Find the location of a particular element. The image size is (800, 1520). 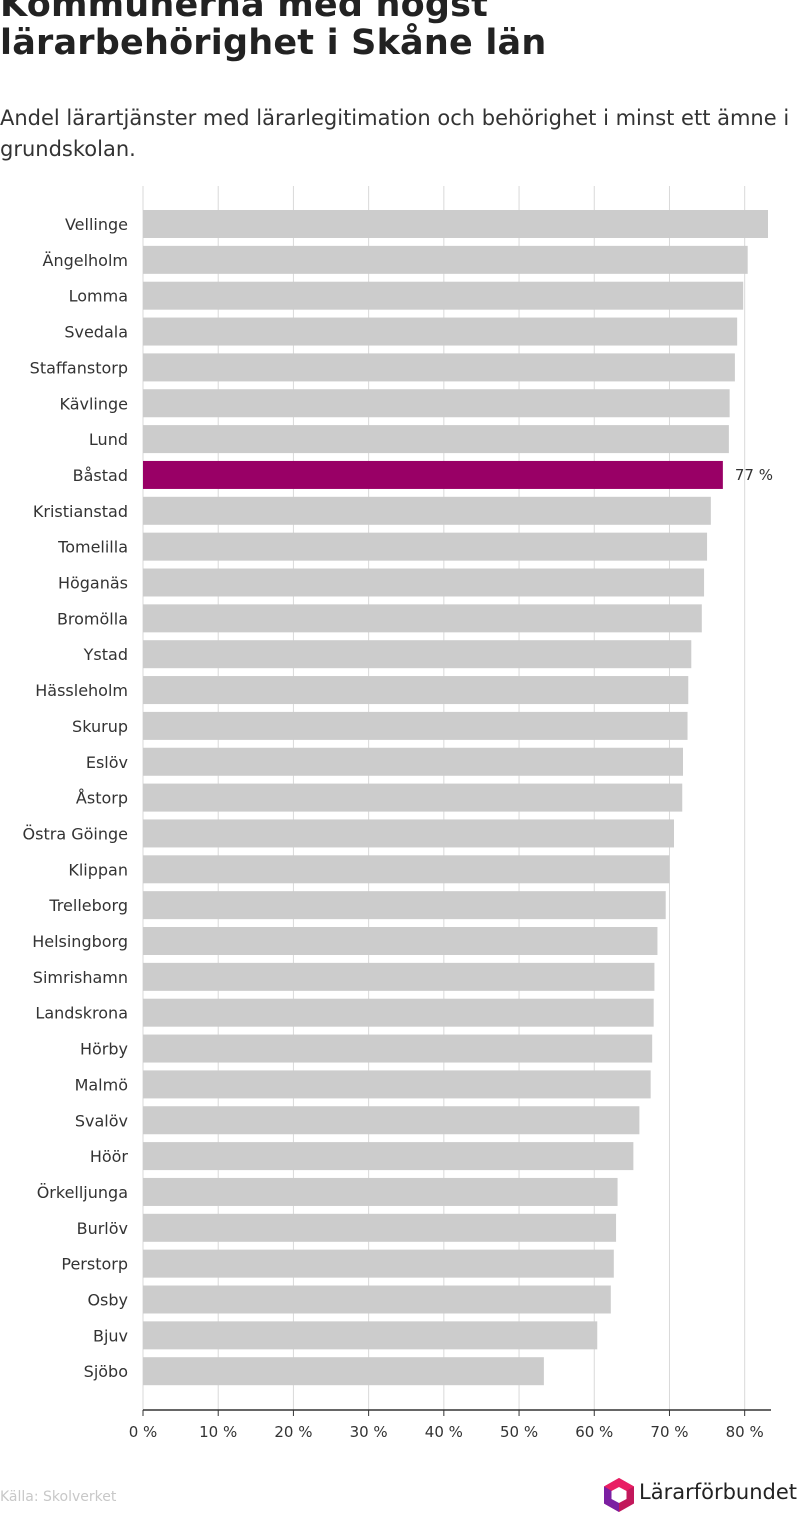

x-tick-label: 10 % is located at coordinates (218, 1432).